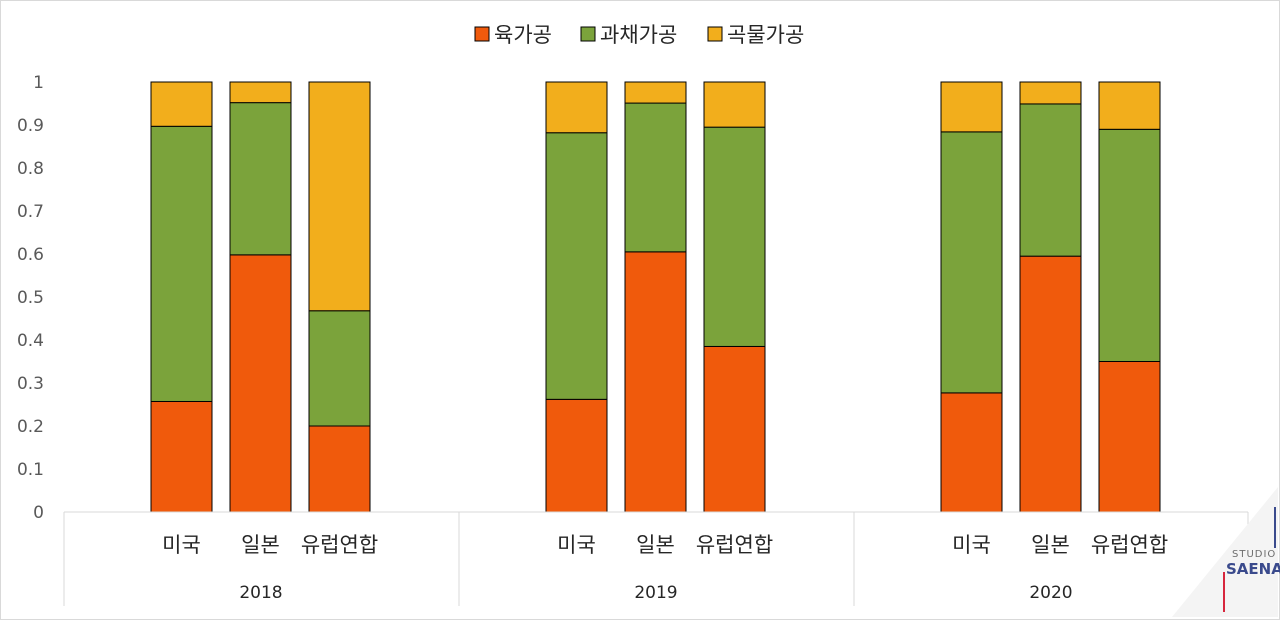 The width and height of the screenshot is (1280, 620). I want to click on y-tick-label: 0.2, so click(30, 427).